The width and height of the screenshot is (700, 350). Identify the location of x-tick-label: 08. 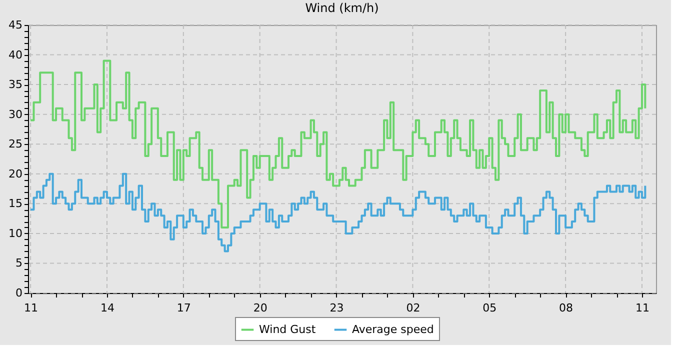
(566, 308).